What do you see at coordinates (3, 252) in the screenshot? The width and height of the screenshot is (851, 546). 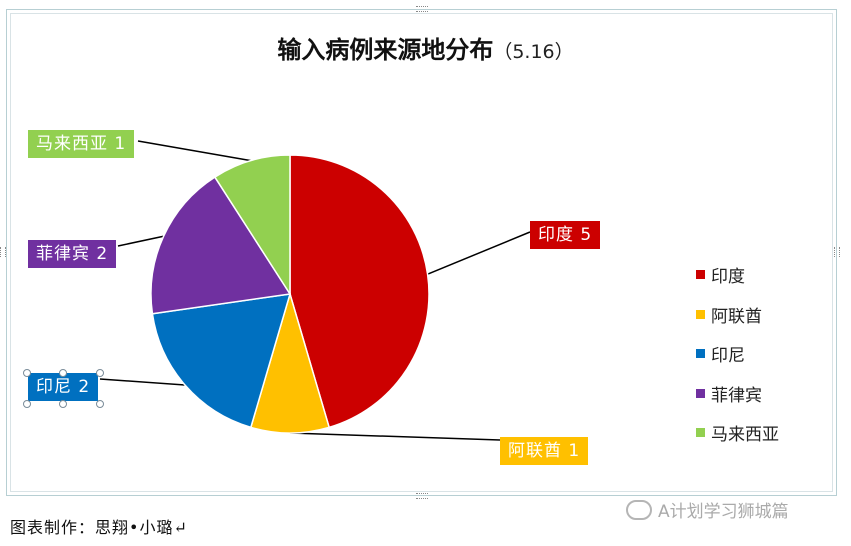 I see `resize-handle-left` at bounding box center [3, 252].